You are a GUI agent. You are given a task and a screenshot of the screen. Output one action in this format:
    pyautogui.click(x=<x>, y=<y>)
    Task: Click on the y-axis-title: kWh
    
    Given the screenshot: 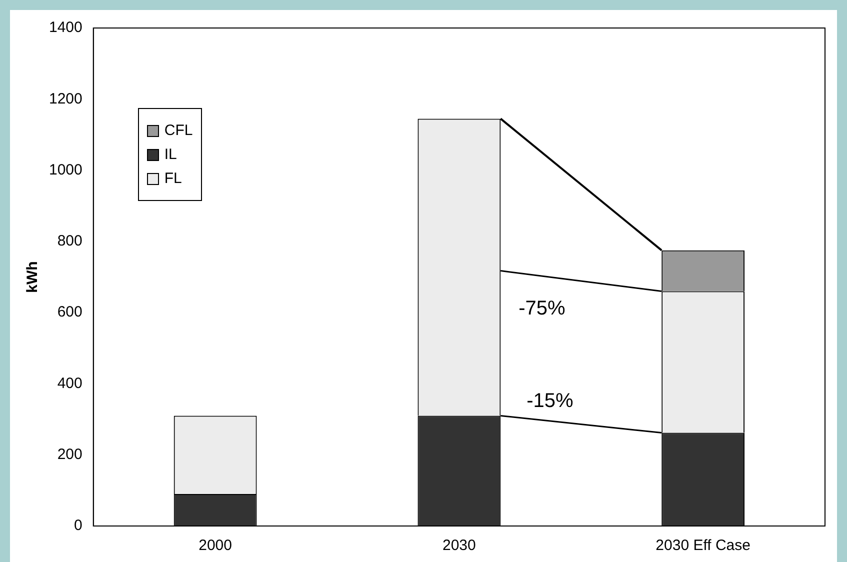 What is the action you would take?
    pyautogui.click(x=33, y=277)
    